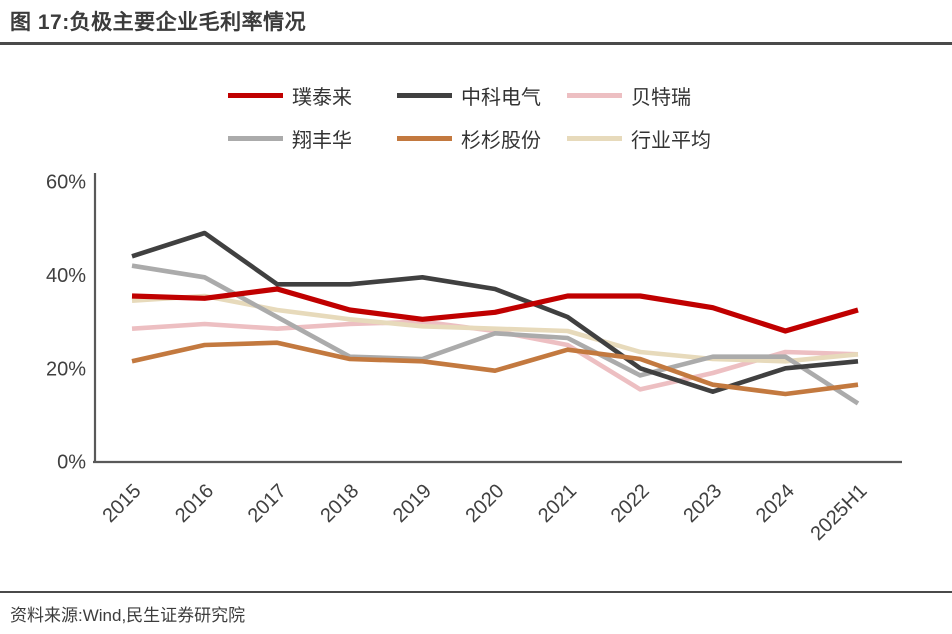  Describe the element at coordinates (702, 503) in the screenshot. I see `x-tick-label: 2023` at that location.